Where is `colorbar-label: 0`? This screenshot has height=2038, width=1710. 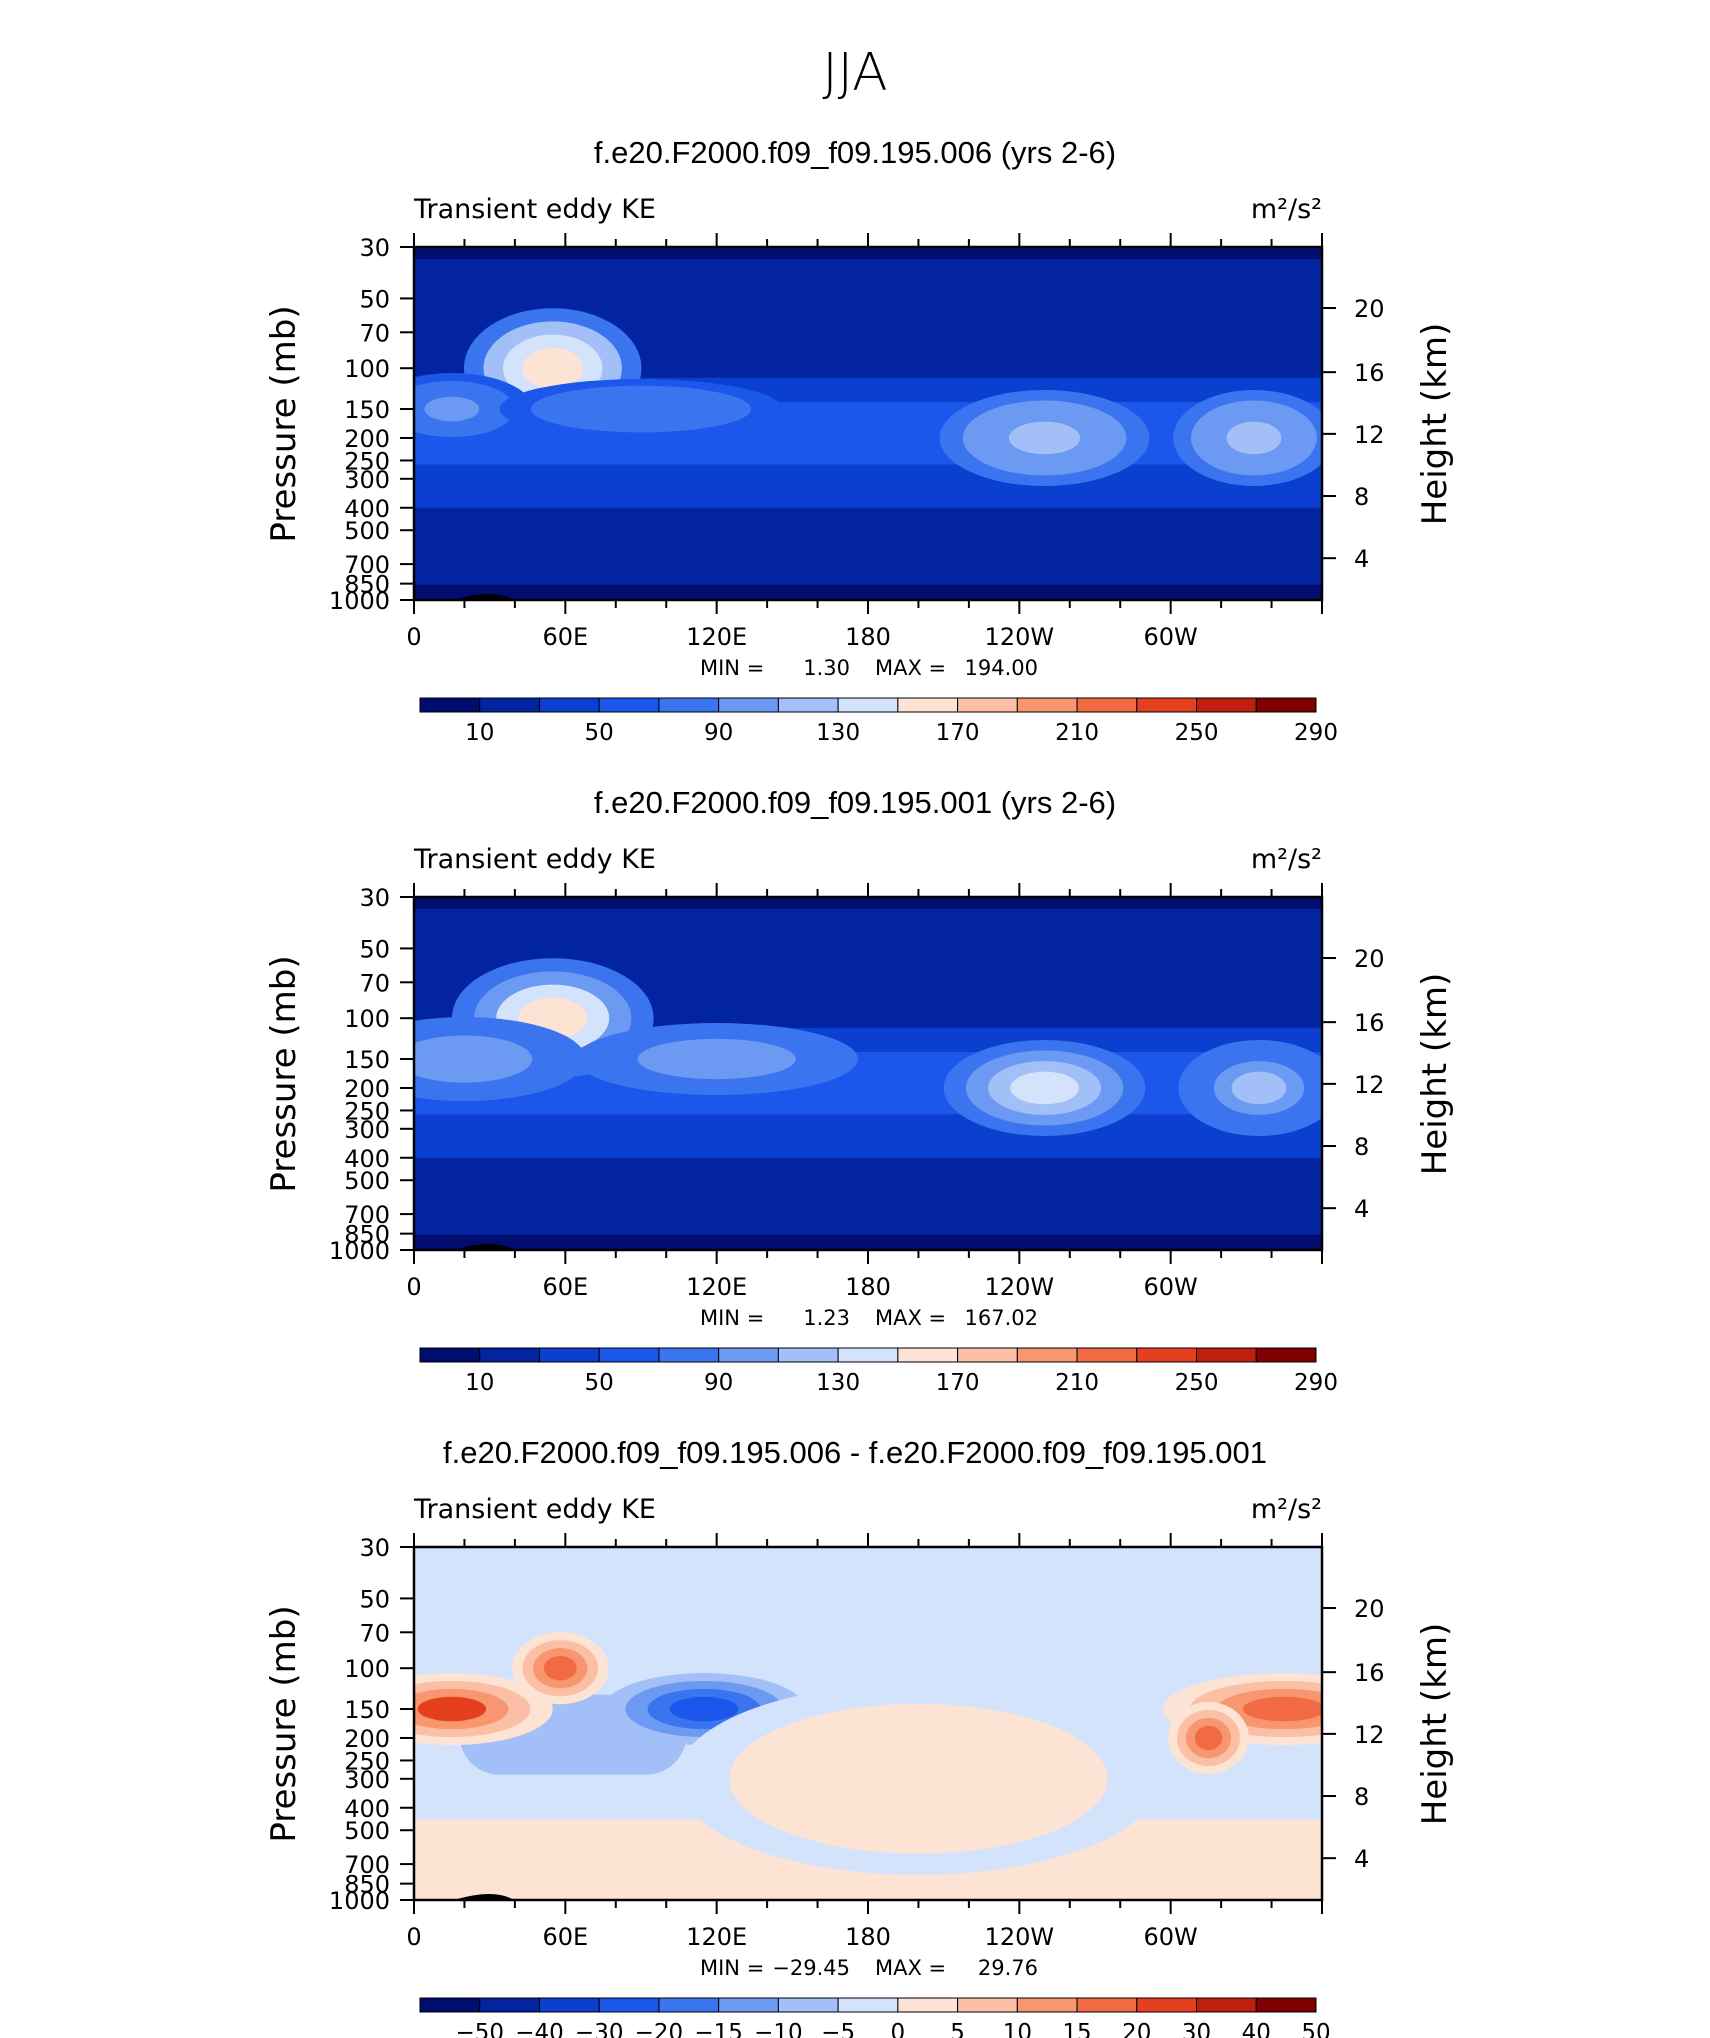 colorbar-label: 0 is located at coordinates (898, 2029).